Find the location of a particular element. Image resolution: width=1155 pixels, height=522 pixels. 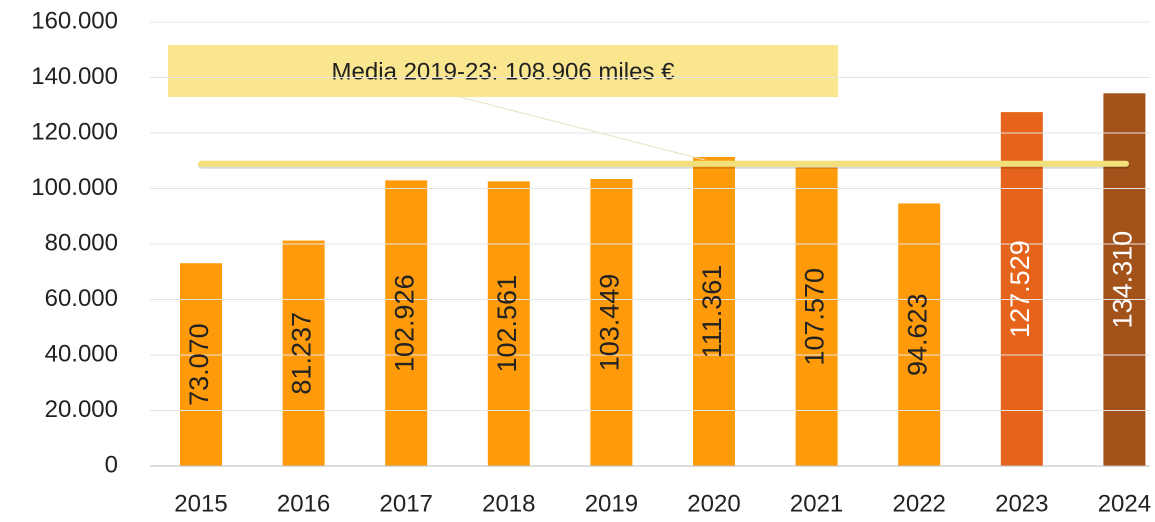

value-label: 102.561 is located at coordinates (507, 324).